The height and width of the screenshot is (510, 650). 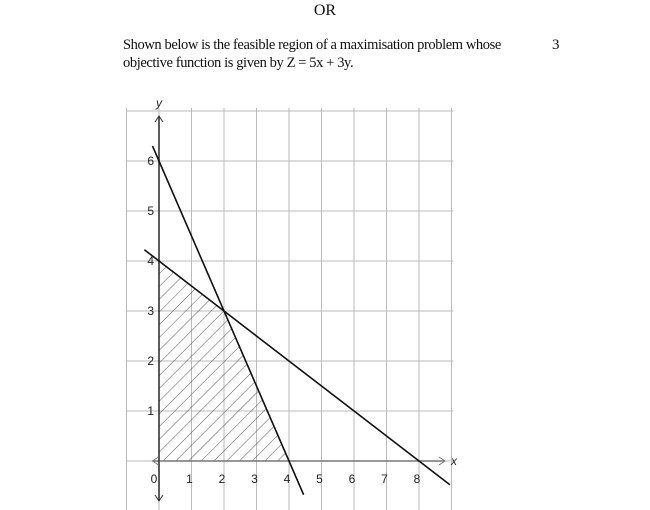 I want to click on x-tick-label: 2, so click(x=222, y=479).